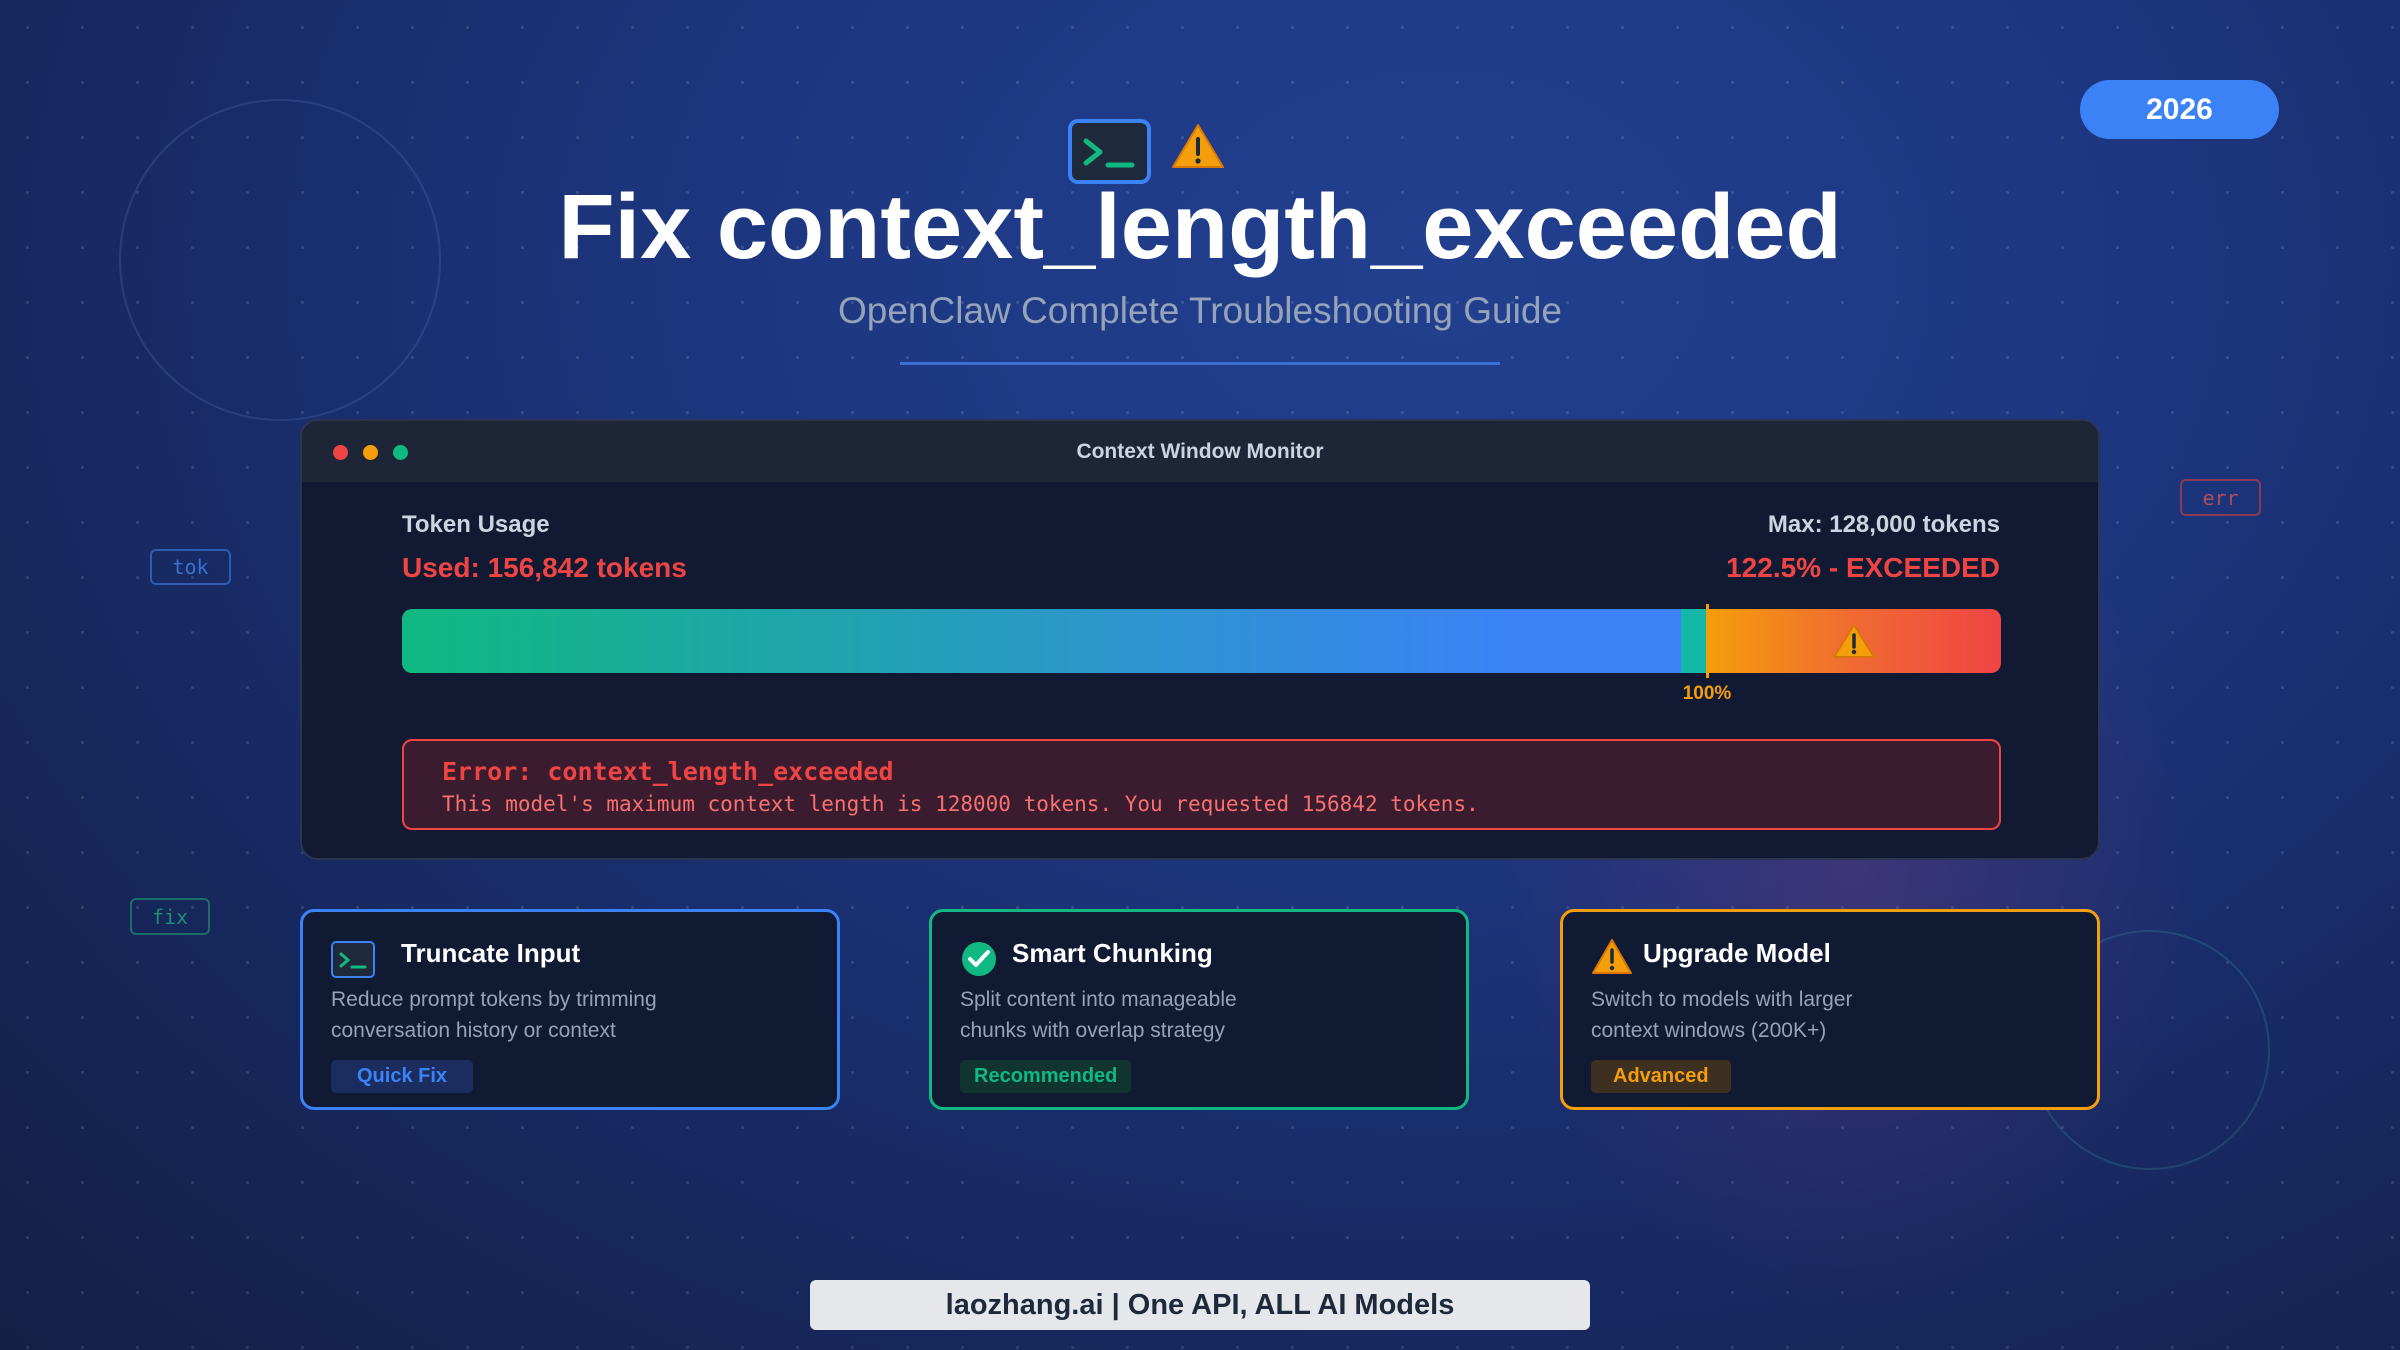 Image resolution: width=2400 pixels, height=1350 pixels. I want to click on bar-fill-within-limit, so click(1054, 641).